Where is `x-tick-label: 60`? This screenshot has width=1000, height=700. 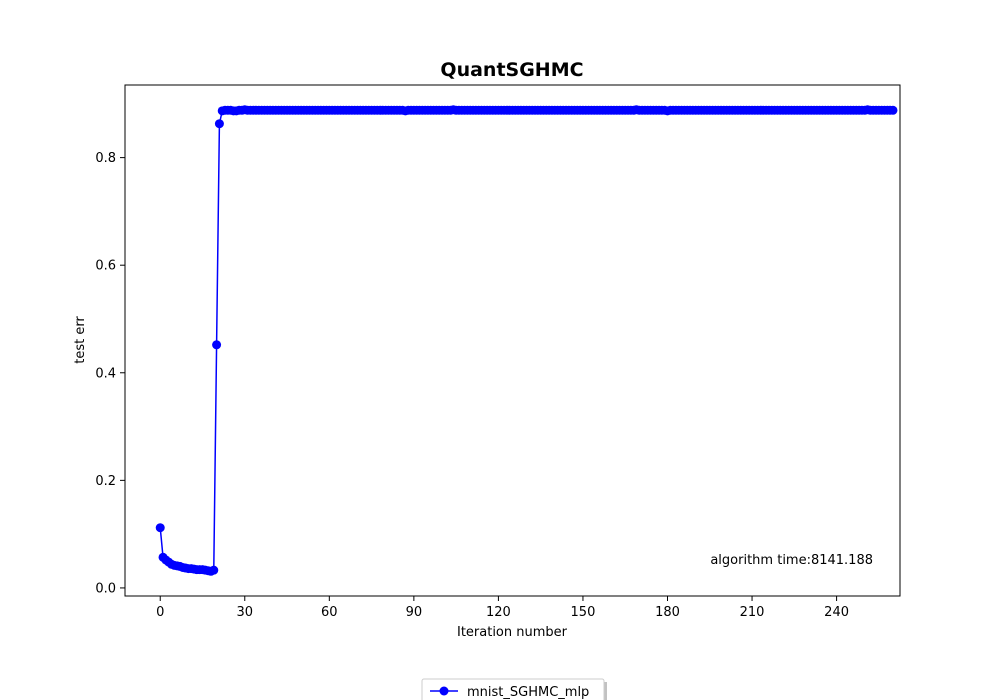 x-tick-label: 60 is located at coordinates (329, 612).